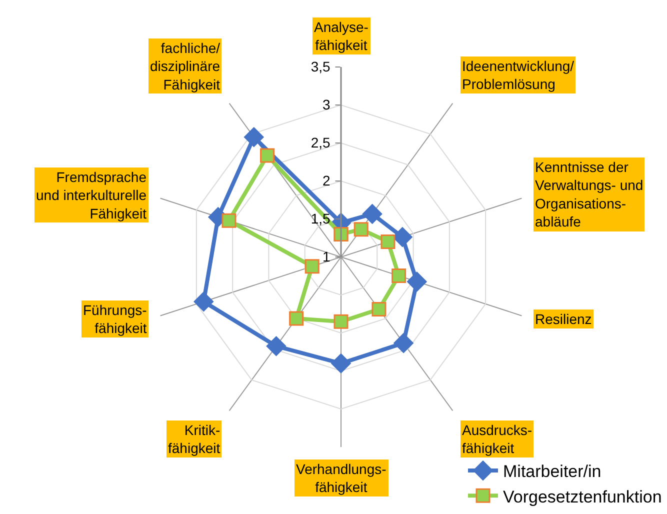  I want to click on y-tick-label: 2,5, so click(320, 142).